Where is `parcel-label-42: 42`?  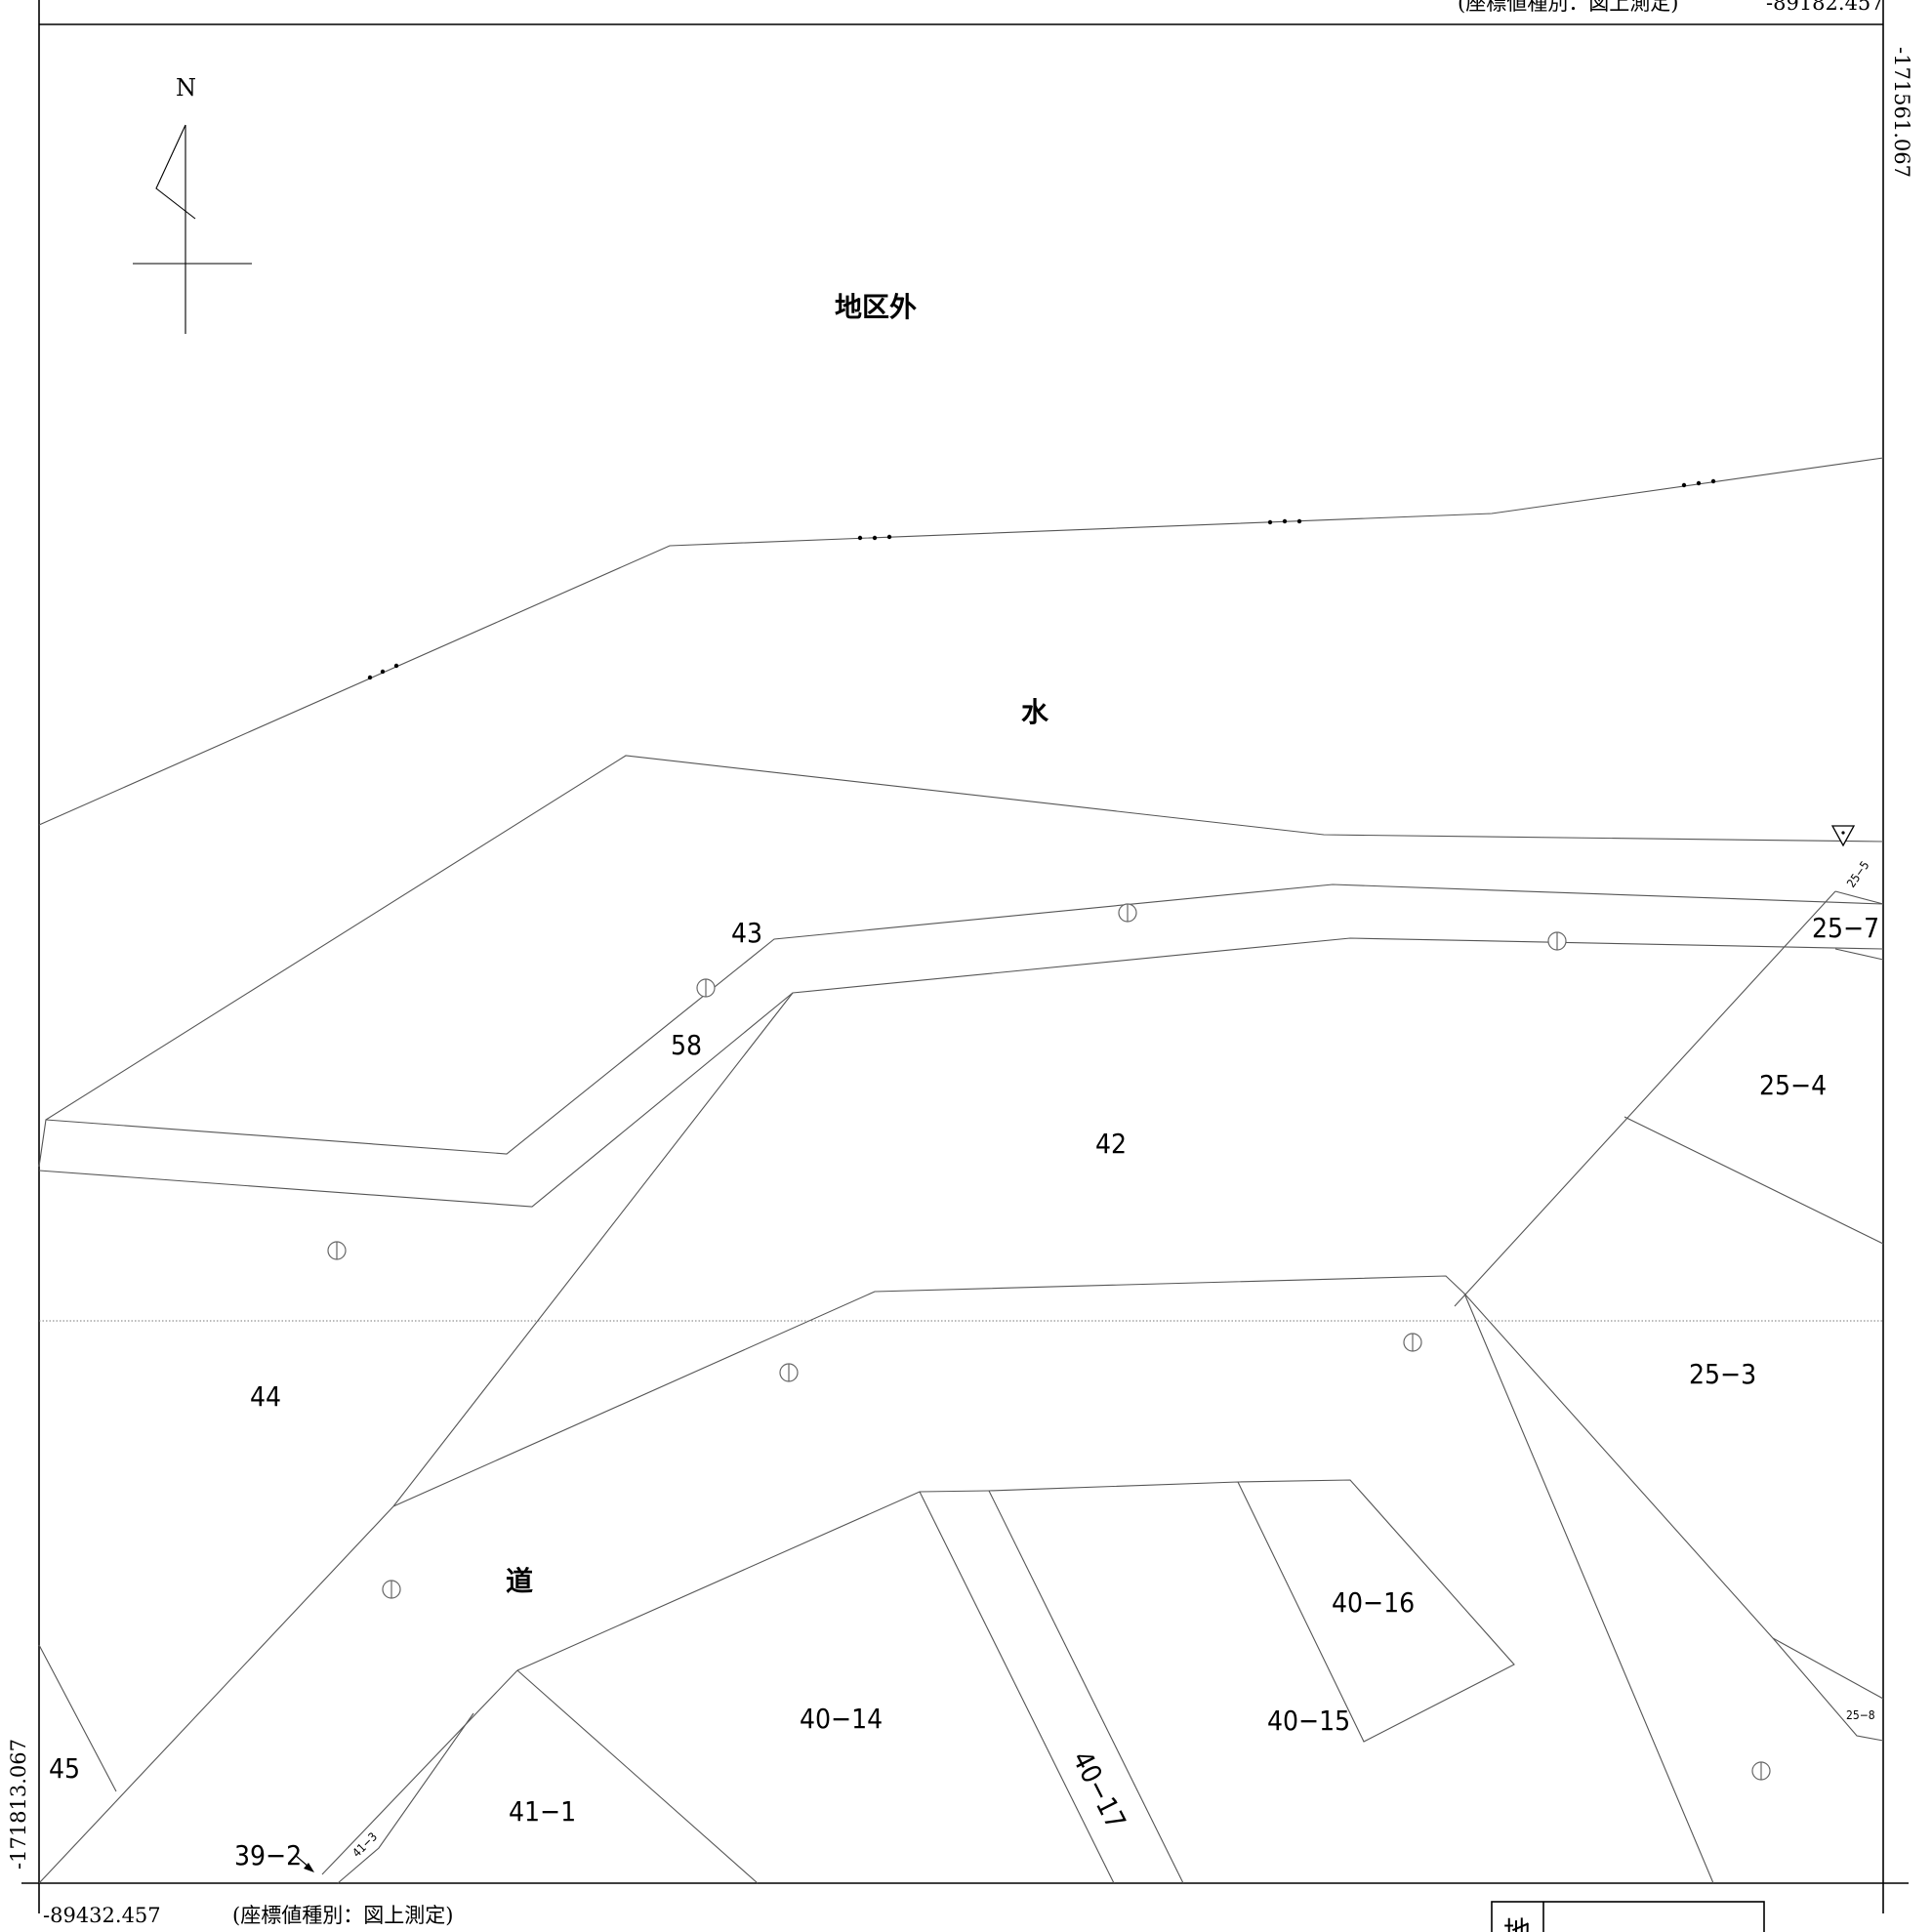 parcel-label-42: 42 is located at coordinates (1111, 1144).